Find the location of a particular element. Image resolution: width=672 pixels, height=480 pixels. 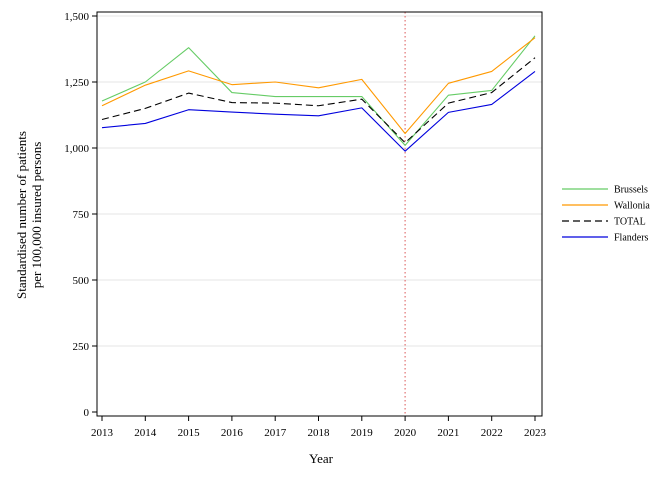

x-axis-title: Year is located at coordinates (321, 458).